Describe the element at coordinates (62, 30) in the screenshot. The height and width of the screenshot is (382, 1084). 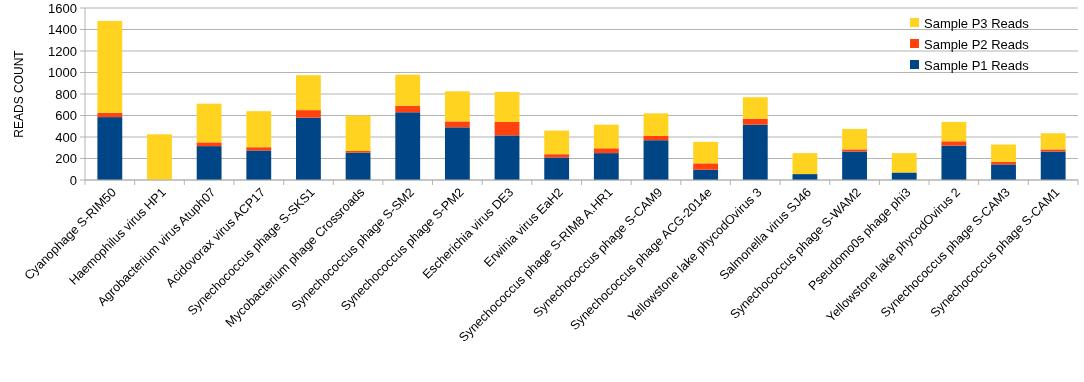
I see `y-tick-label: 1400` at that location.